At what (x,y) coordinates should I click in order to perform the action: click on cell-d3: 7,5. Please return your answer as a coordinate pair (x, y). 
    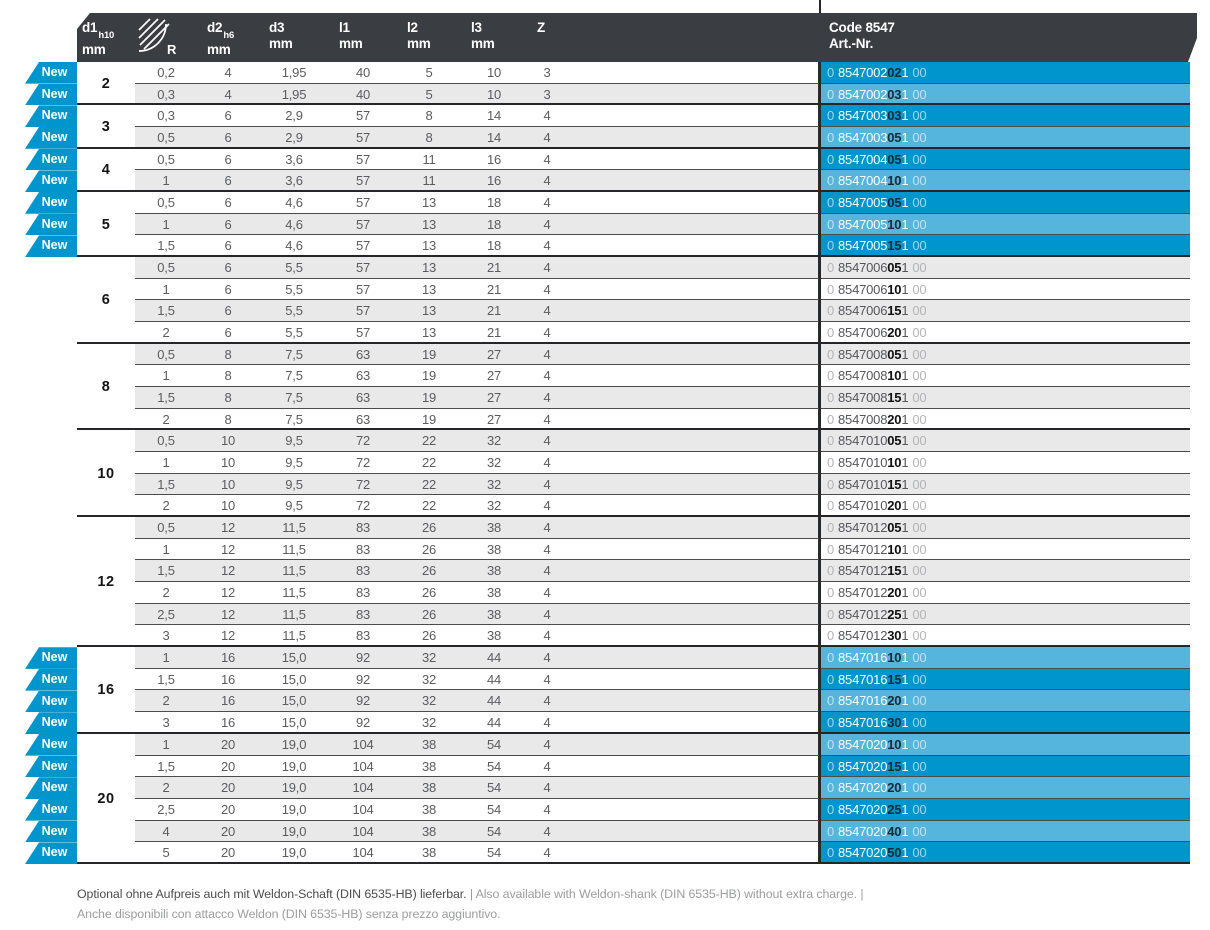
    Looking at the image, I should click on (294, 398).